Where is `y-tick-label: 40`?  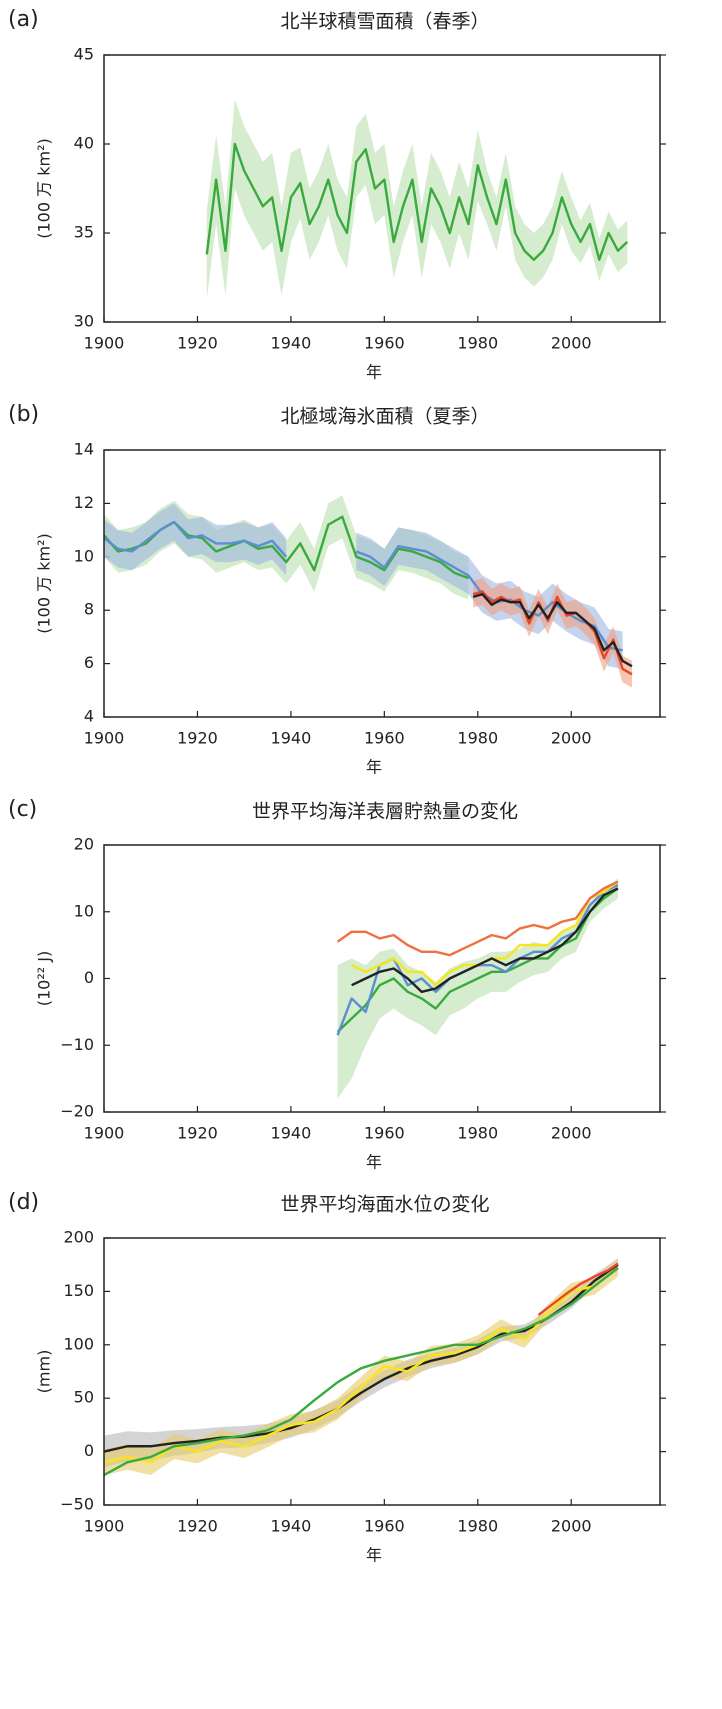
y-tick-label: 40 is located at coordinates (84, 143).